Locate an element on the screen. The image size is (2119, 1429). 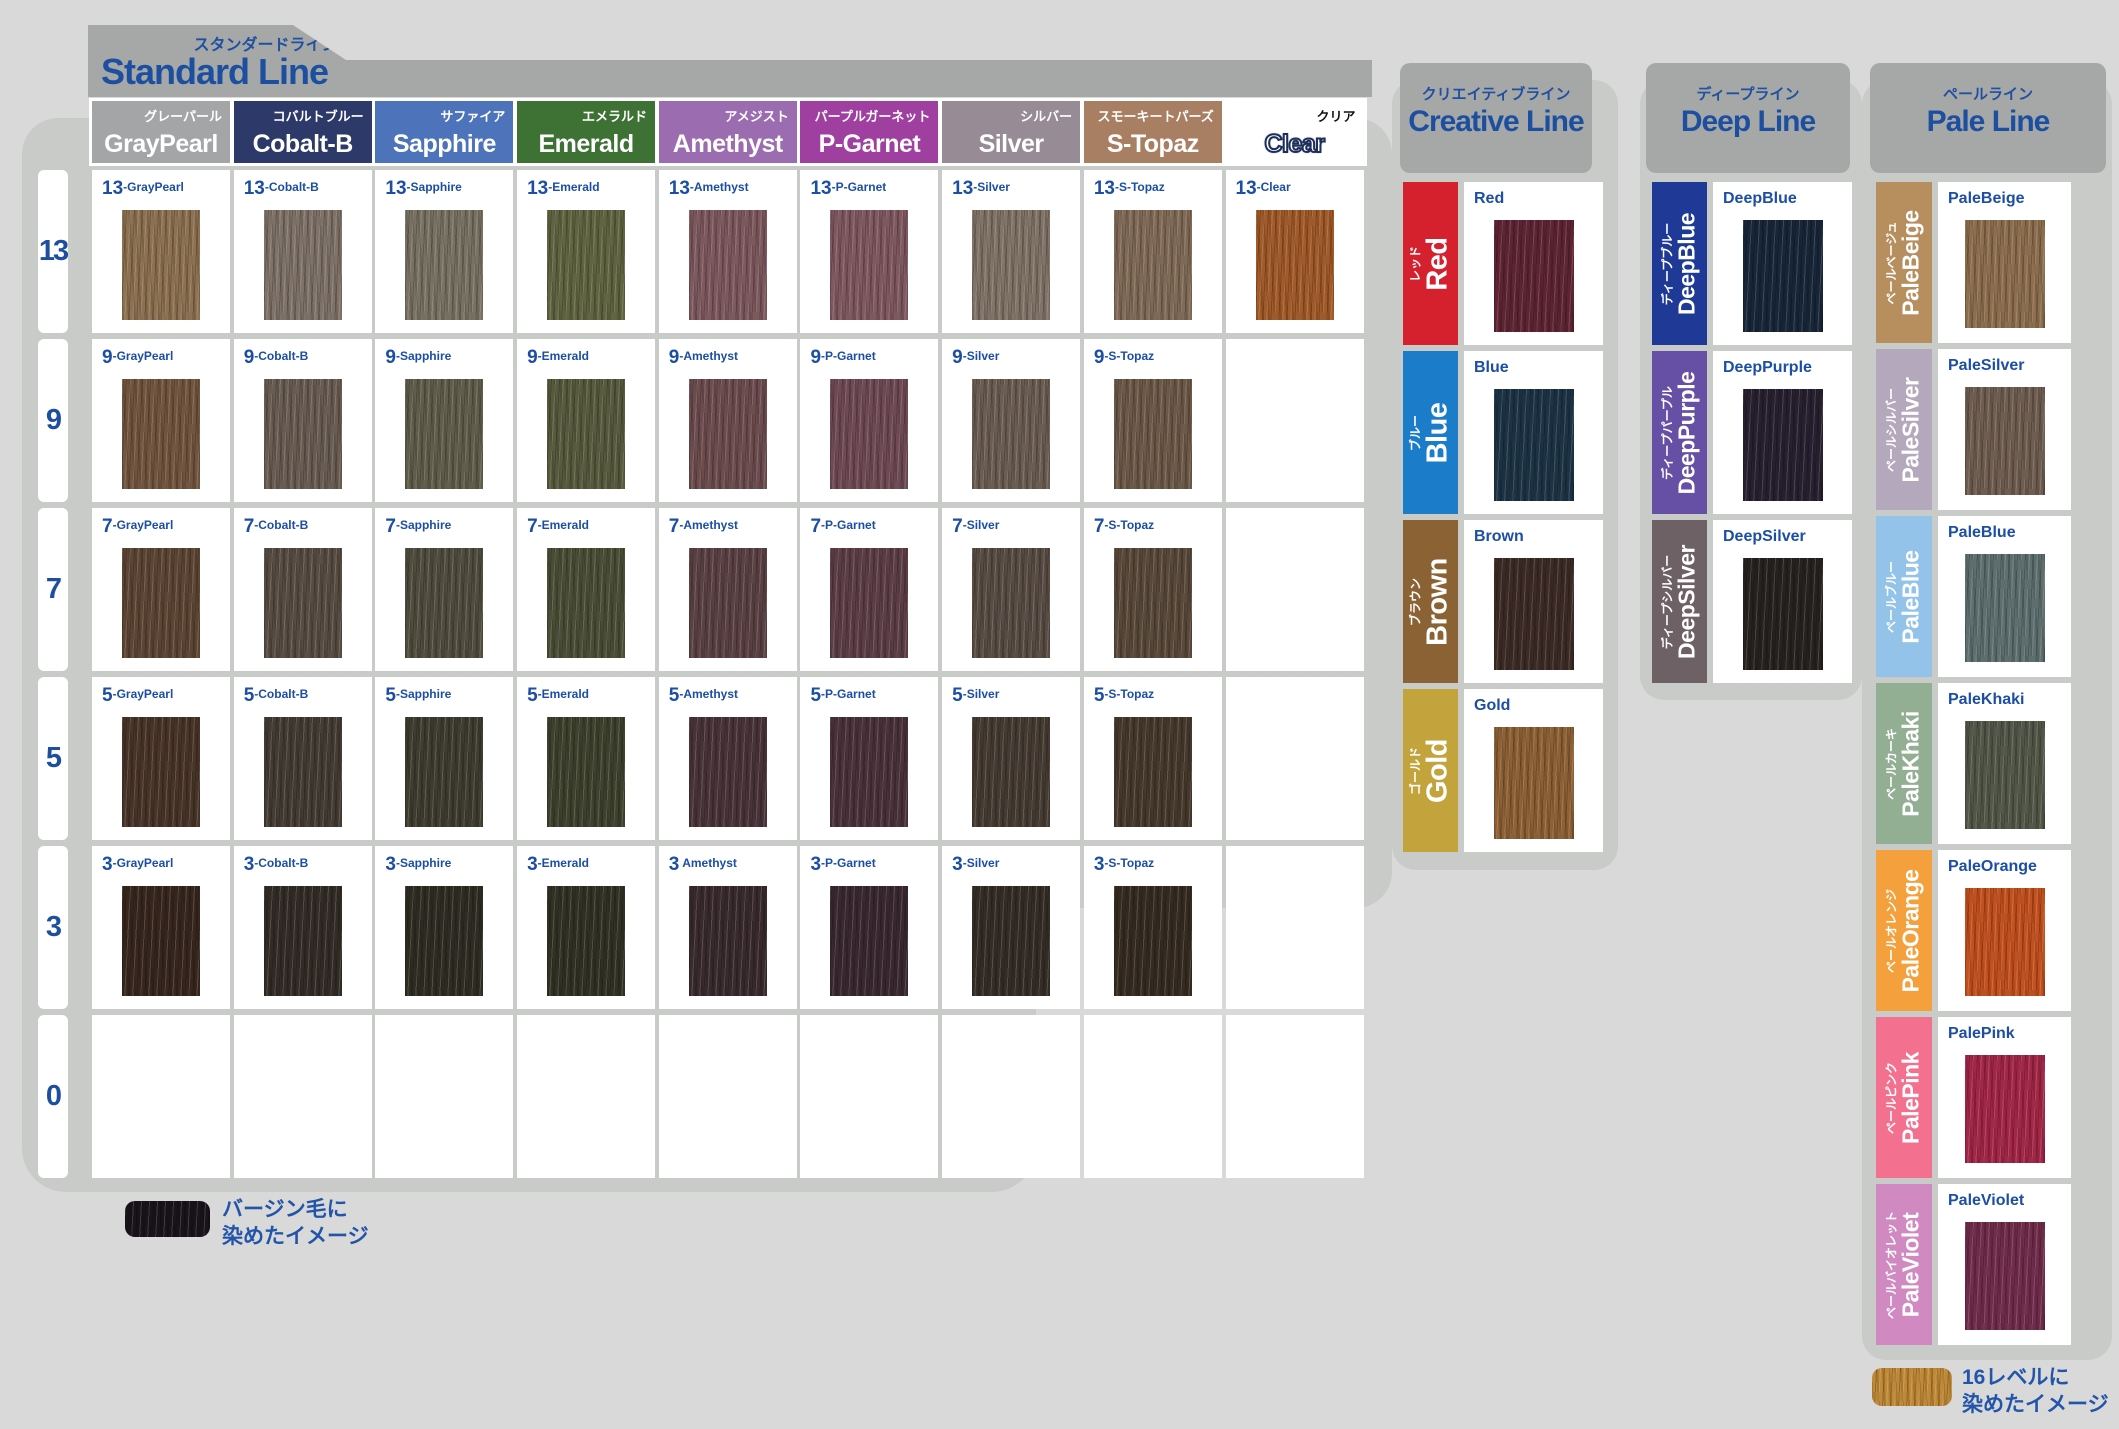
swatch-name: -Amethyst is located at coordinates (709, 694).